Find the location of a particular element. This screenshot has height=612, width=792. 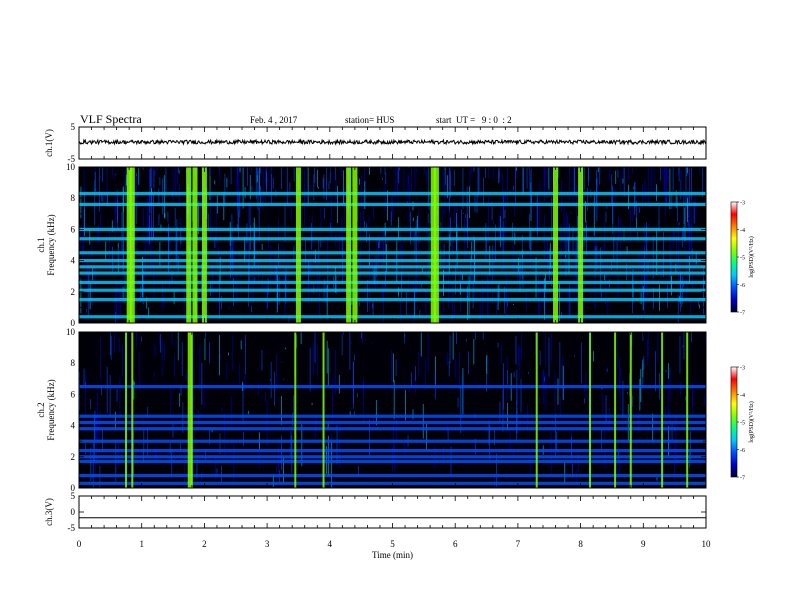

time-tick-label: 9 is located at coordinates (643, 544).